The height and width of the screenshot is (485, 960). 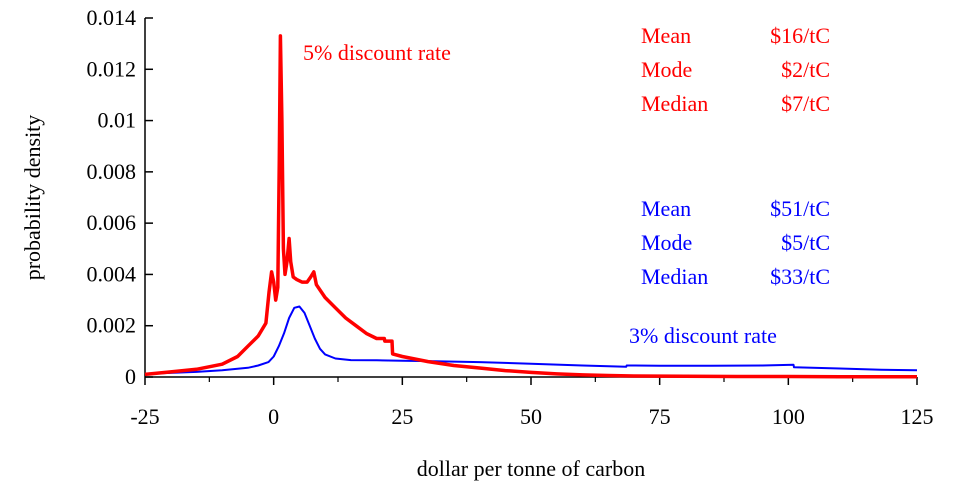 I want to click on x-axis-title: dollar per tonne of carbon, so click(x=531, y=468).